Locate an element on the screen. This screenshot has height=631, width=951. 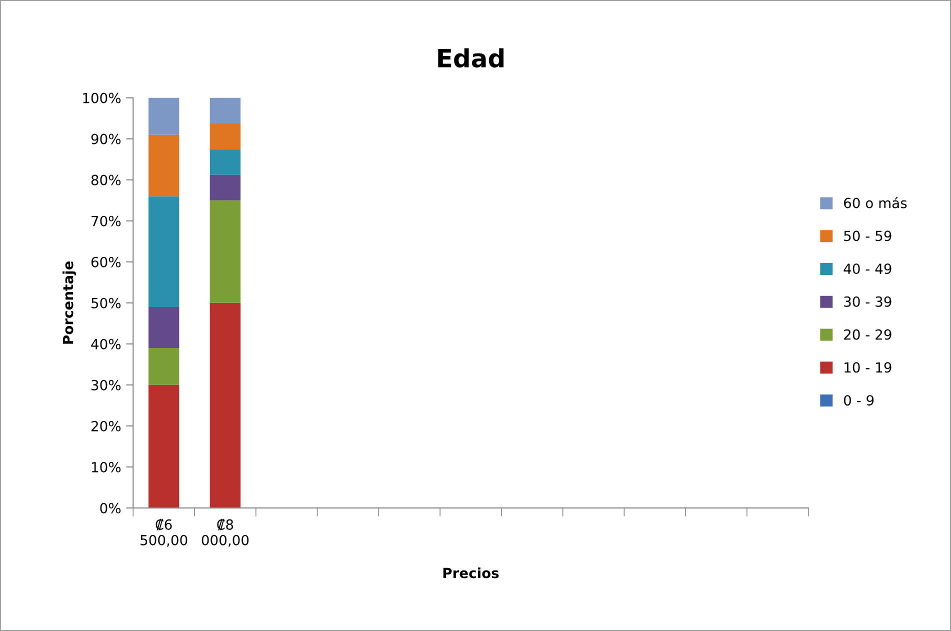
x-tick-label: ₡8 000,00 is located at coordinates (225, 532).